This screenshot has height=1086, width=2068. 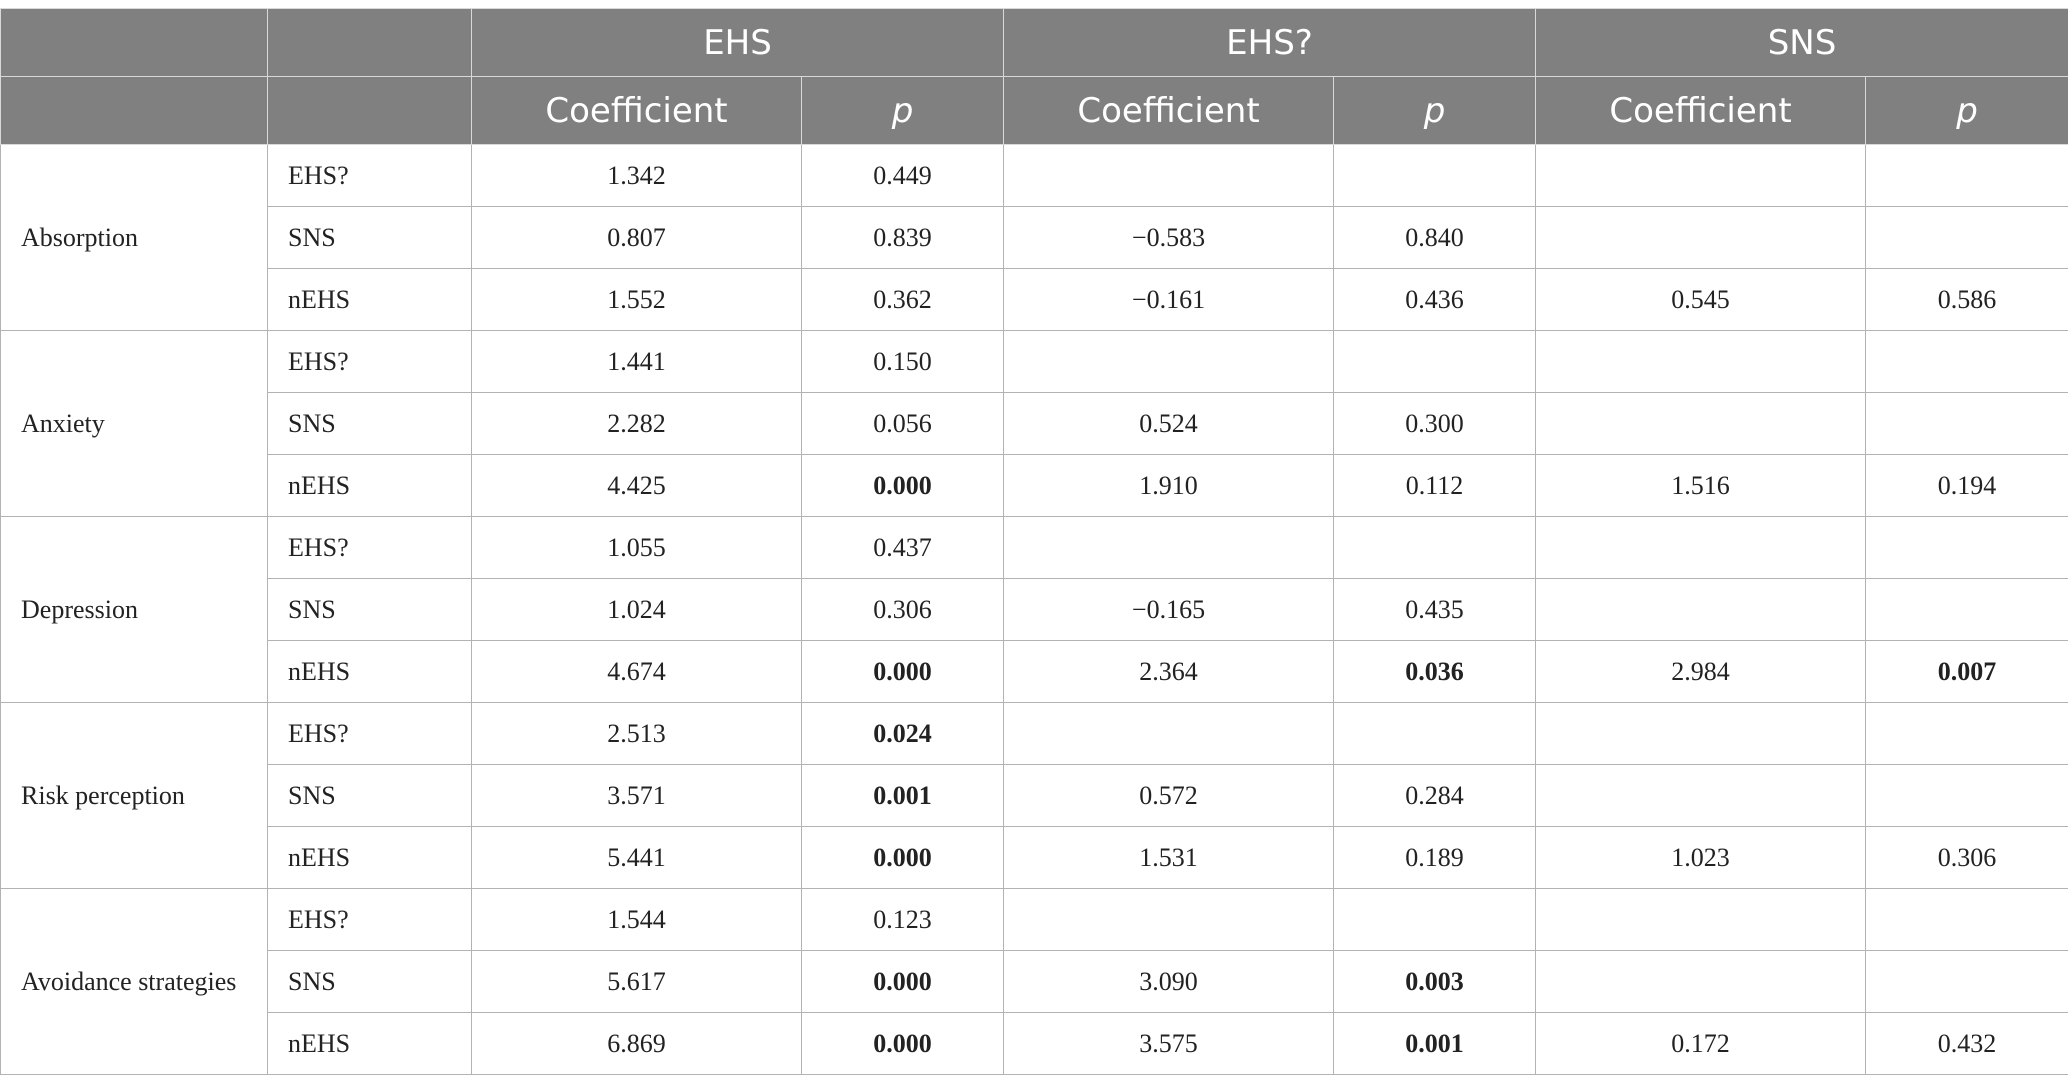 I want to click on p-value-cell: 0.003, so click(x=1435, y=981).